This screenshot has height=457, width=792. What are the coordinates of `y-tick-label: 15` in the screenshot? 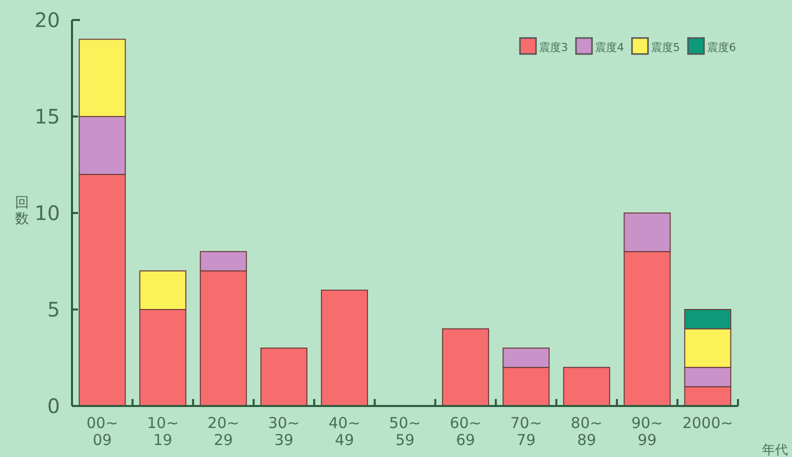 It's located at (47, 116).